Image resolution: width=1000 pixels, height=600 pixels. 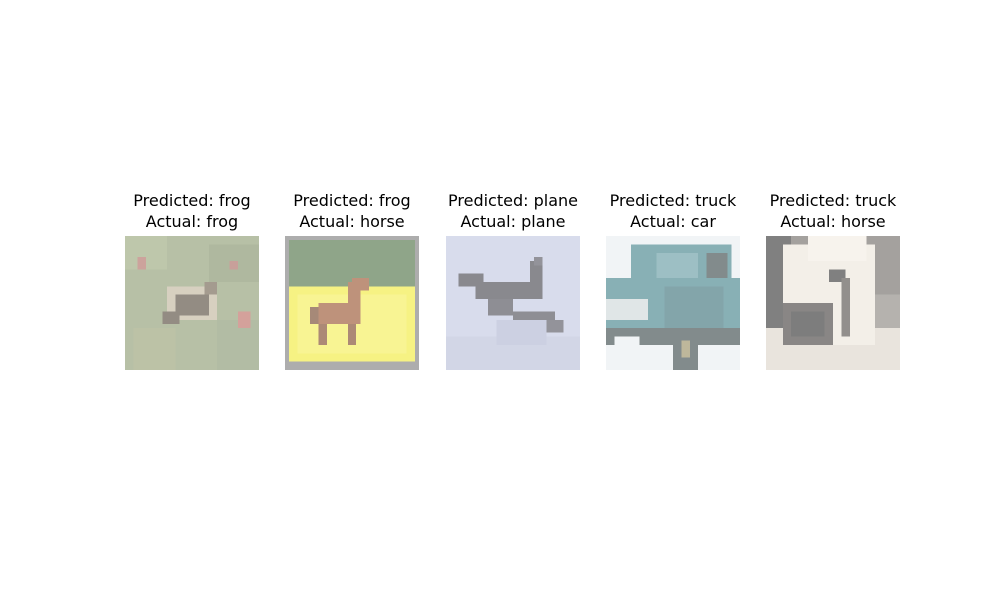 What do you see at coordinates (192, 221) in the screenshot?
I see `actual-label: Actual: frog` at bounding box center [192, 221].